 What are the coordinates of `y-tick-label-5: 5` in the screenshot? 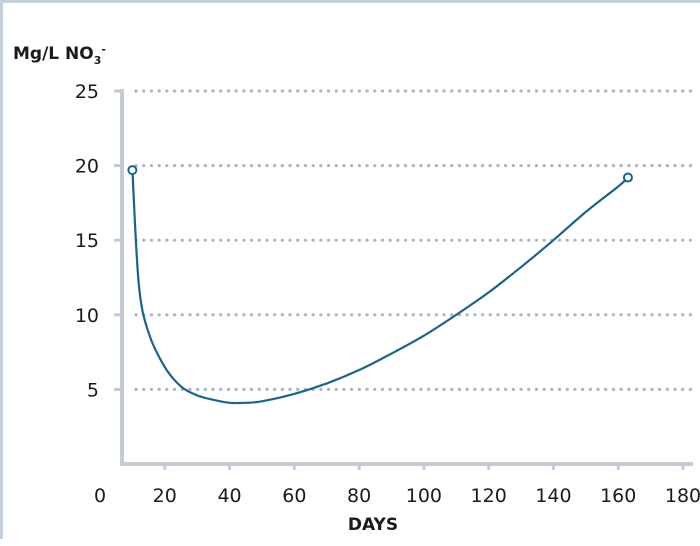 It's located at (93, 390).